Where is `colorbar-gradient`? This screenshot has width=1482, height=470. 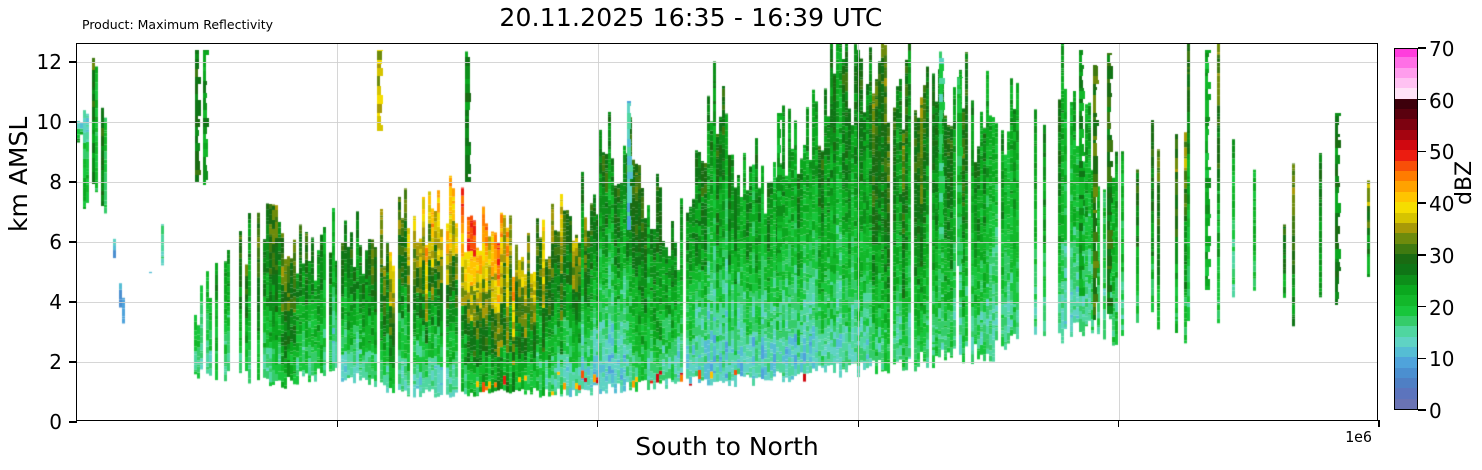
colorbar-gradient is located at coordinates (1406, 229).